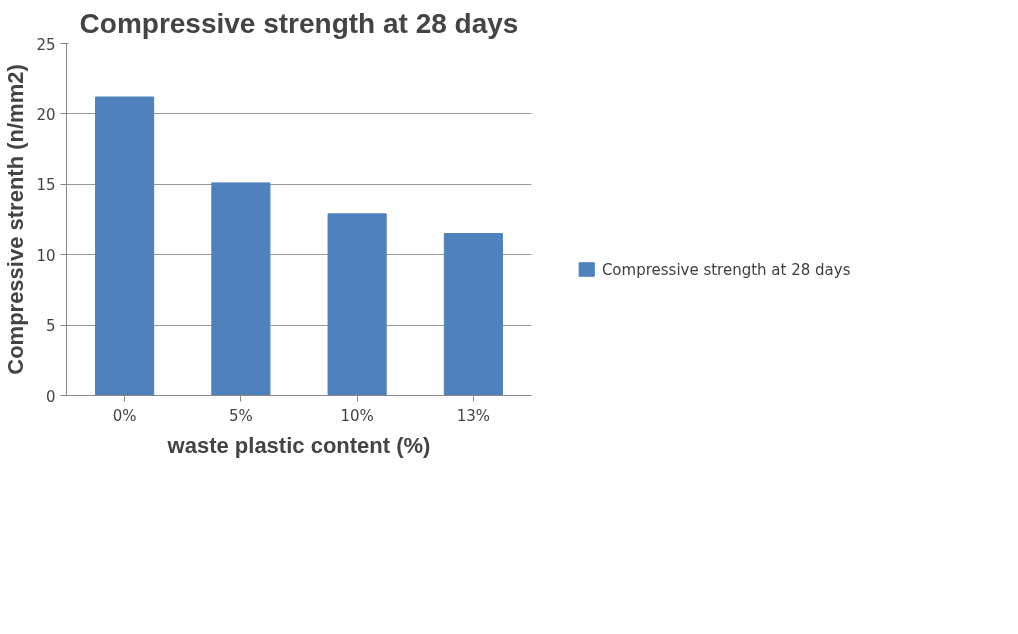 The width and height of the screenshot is (1018, 634). Describe the element at coordinates (299, 23) in the screenshot. I see `chart-title: Compressive strength at 28 days` at that location.